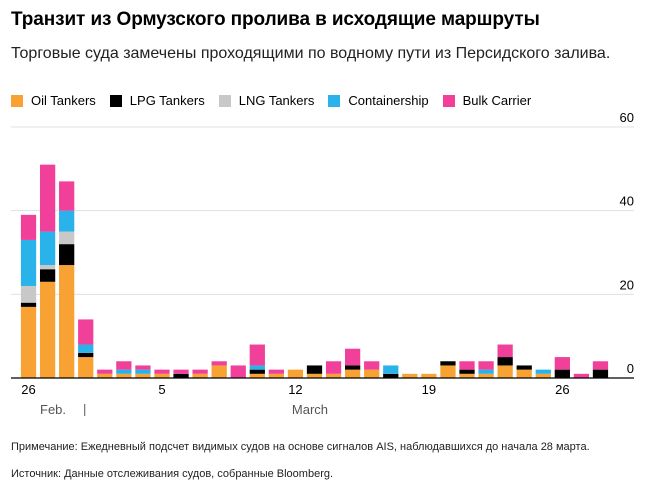  What do you see at coordinates (627, 284) in the screenshot?
I see `y-tick-label: 20` at bounding box center [627, 284].